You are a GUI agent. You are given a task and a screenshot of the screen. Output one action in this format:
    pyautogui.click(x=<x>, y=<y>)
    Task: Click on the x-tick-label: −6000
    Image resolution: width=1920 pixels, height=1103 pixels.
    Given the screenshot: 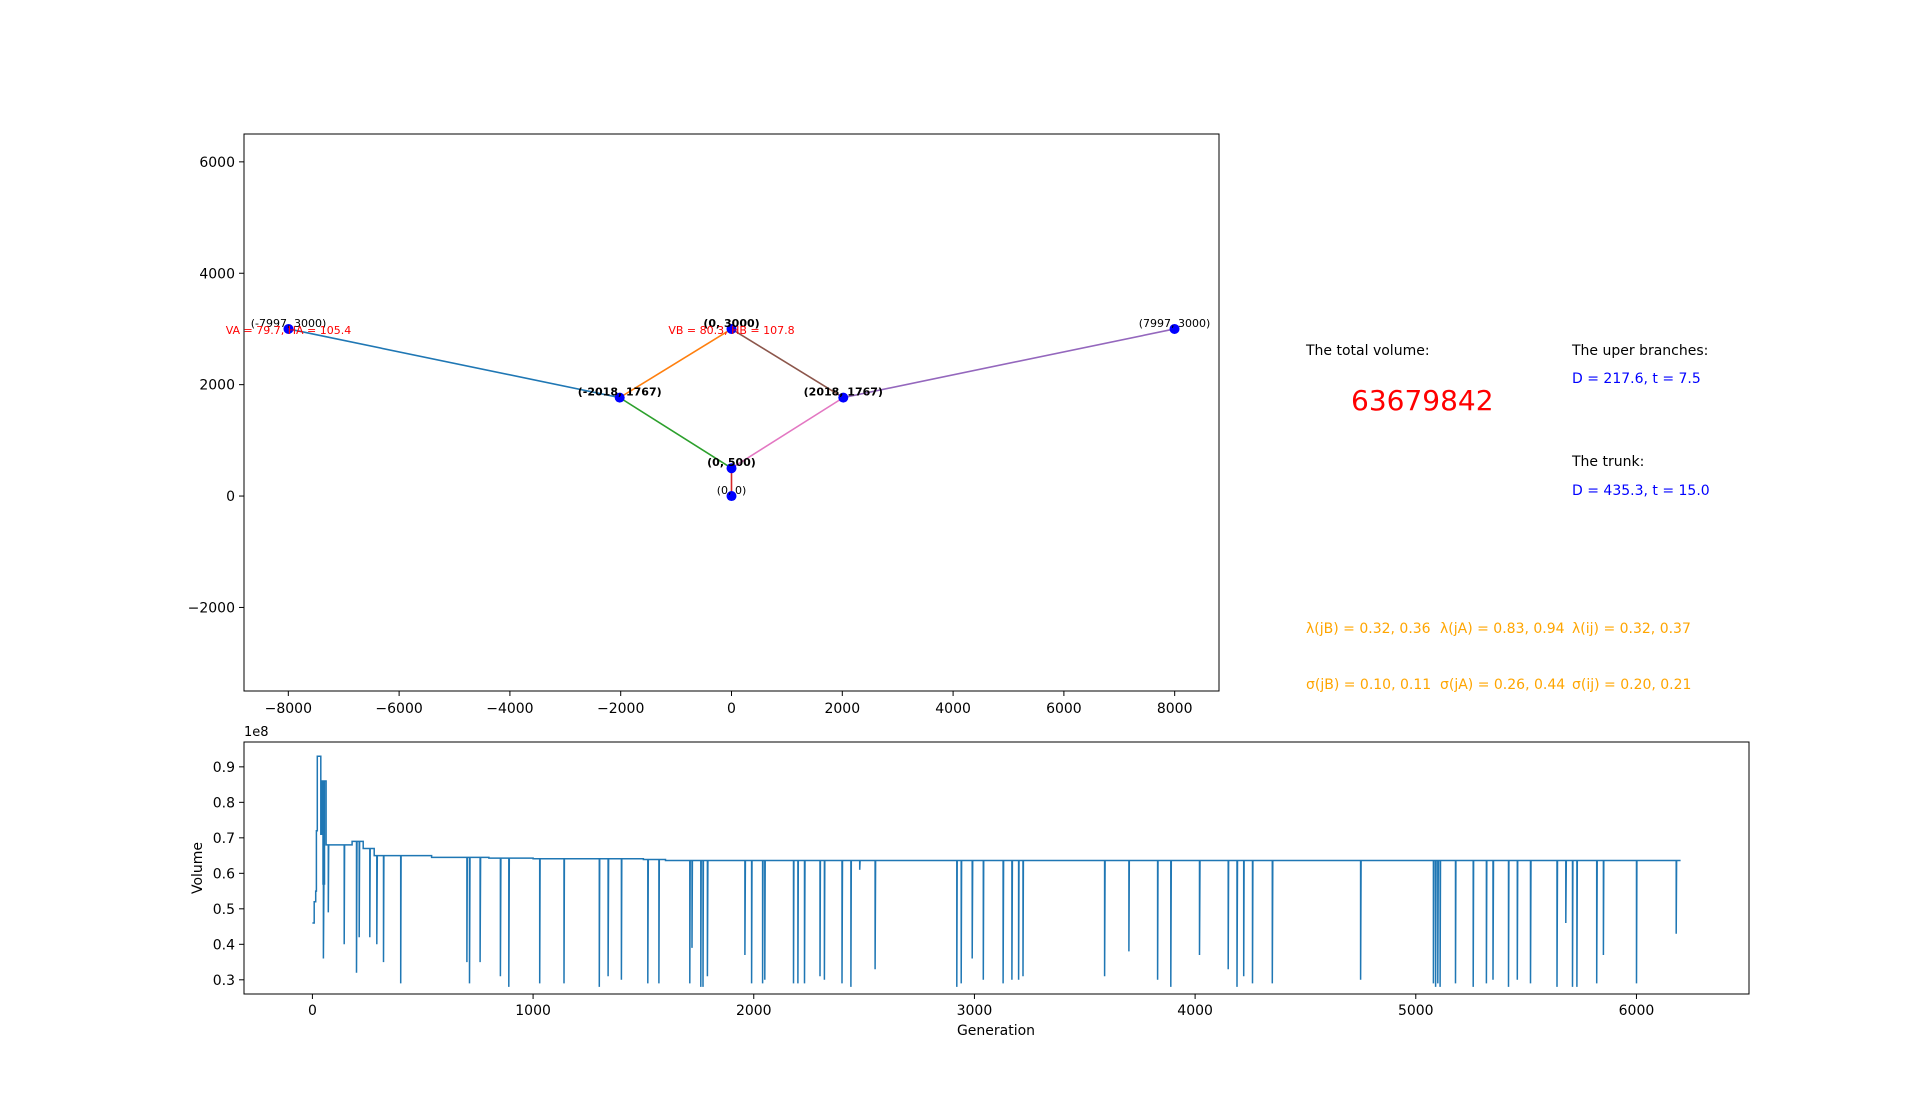 What is the action you would take?
    pyautogui.click(x=398, y=709)
    